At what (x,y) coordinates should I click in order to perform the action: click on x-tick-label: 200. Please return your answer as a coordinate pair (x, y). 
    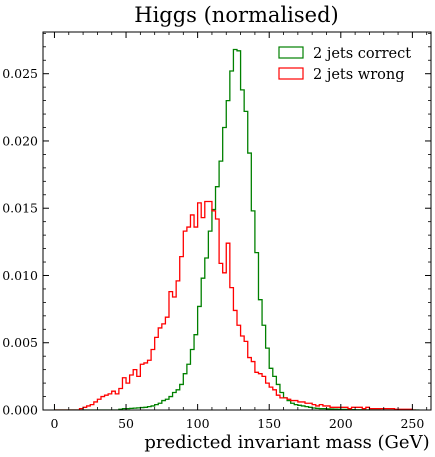
    Looking at the image, I should click on (341, 423).